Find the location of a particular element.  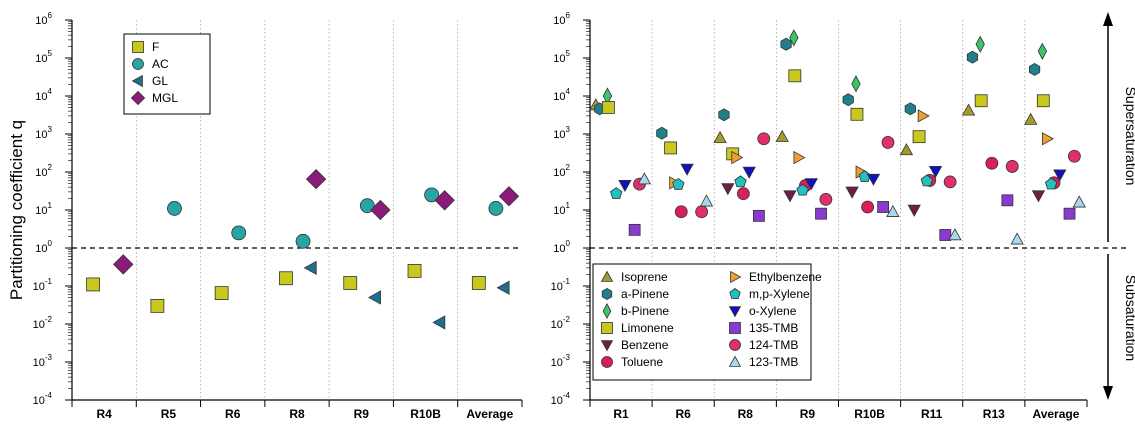

series-135-TMB is located at coordinates (852, 217).